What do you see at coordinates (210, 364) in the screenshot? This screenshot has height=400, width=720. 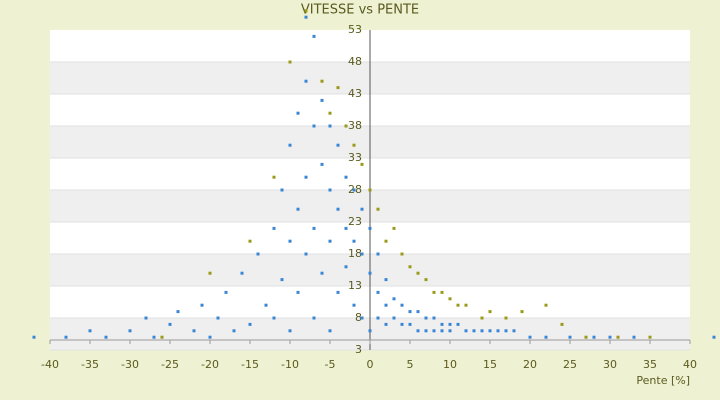 I see `x-tick-label: -20` at bounding box center [210, 364].